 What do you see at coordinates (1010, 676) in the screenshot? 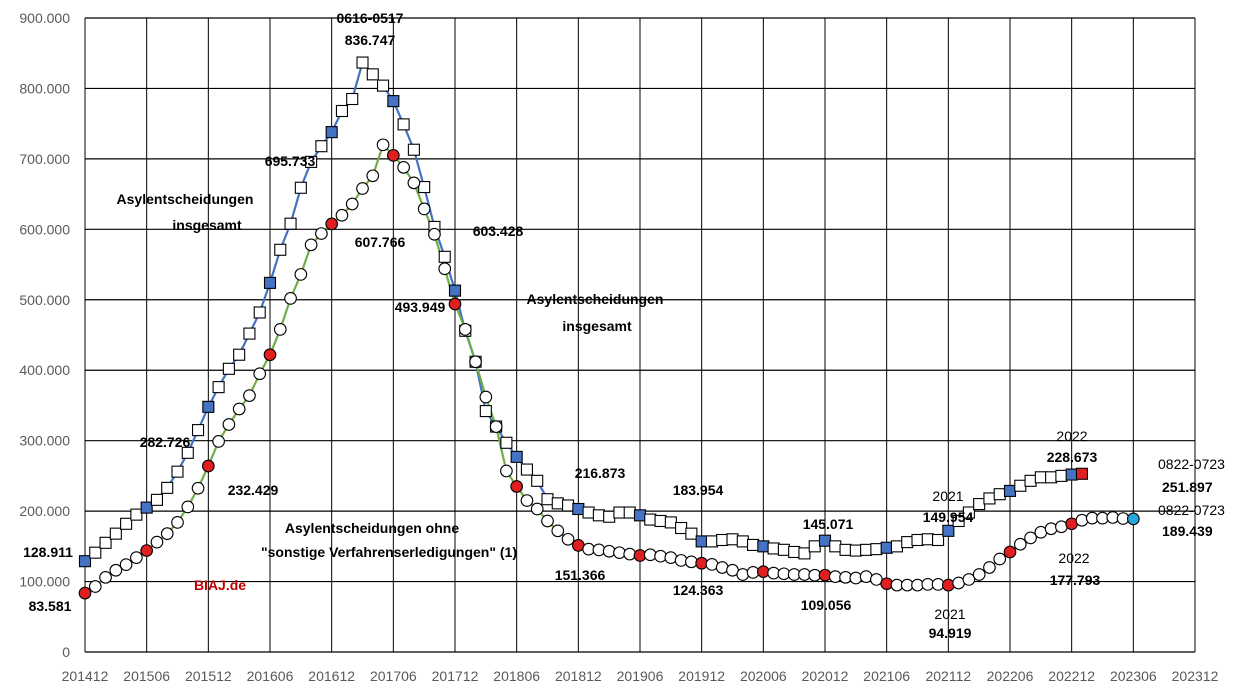
I see `x-tick-label: 202206` at bounding box center [1010, 676].